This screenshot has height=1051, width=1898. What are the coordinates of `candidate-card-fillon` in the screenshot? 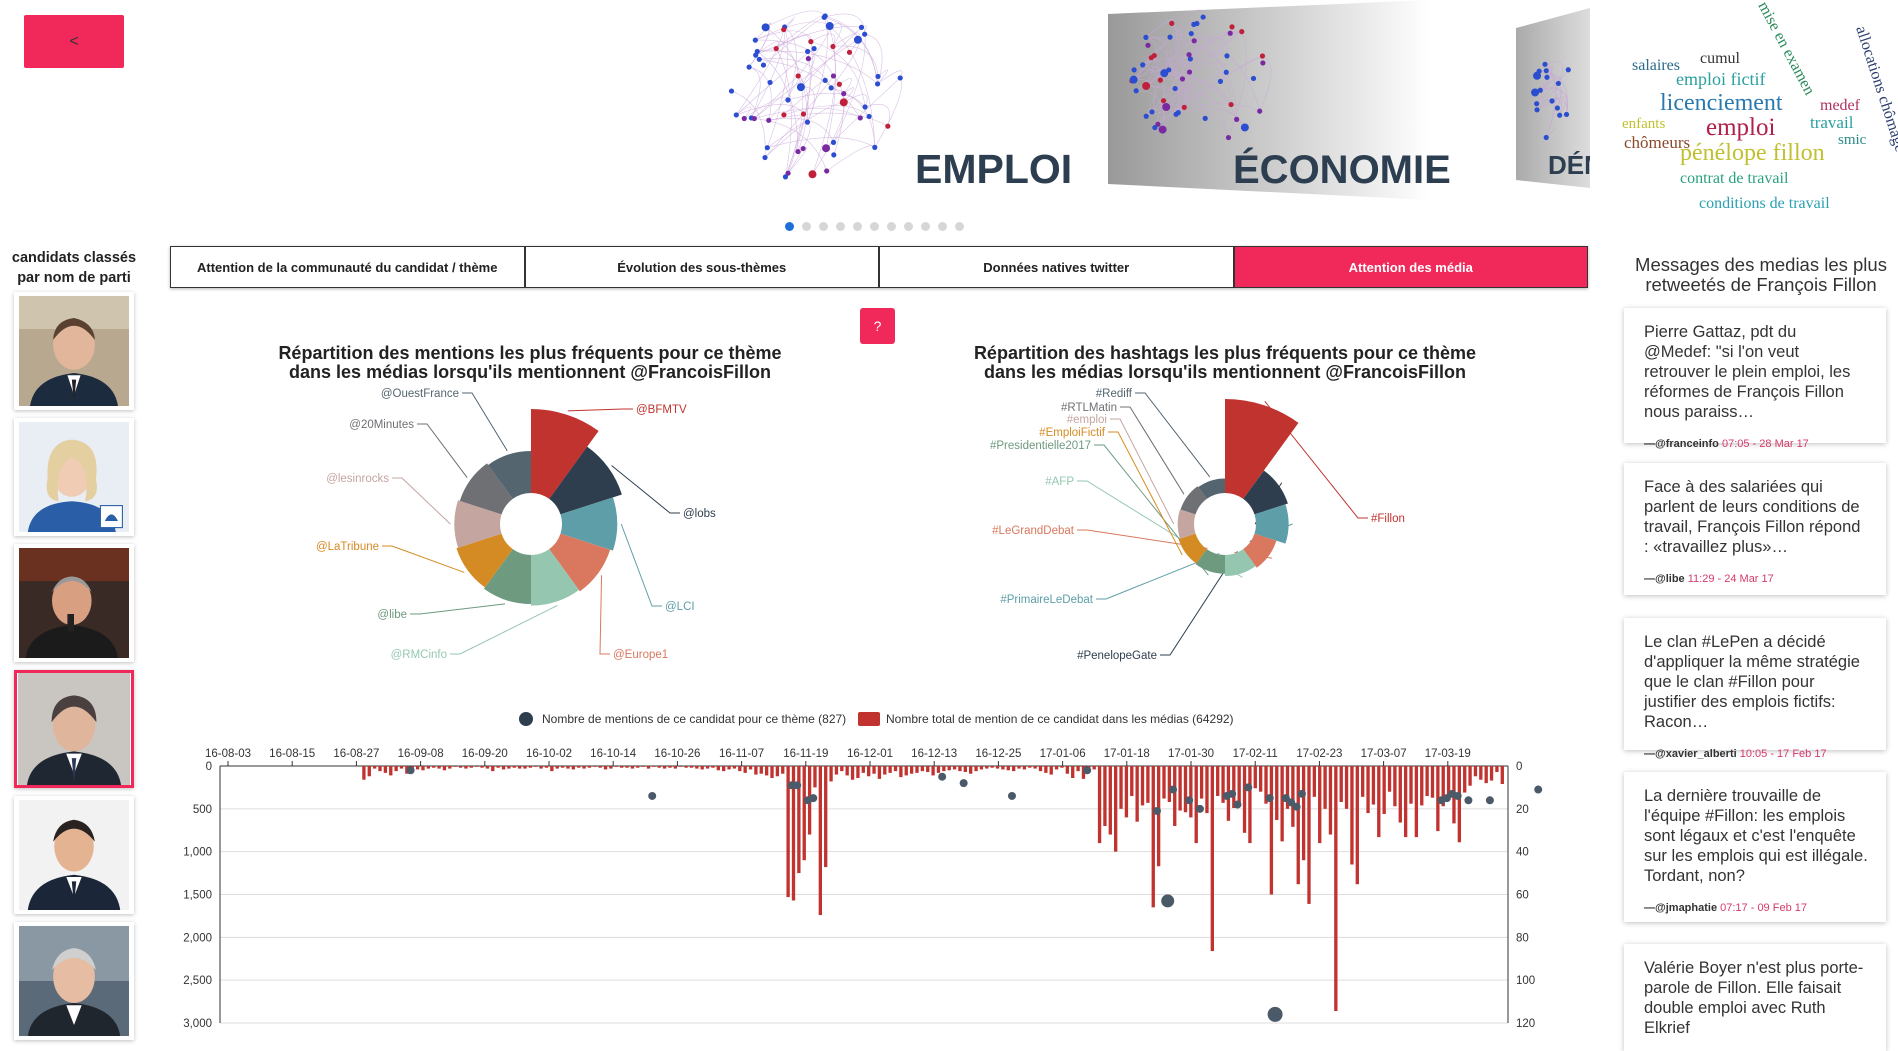 It's located at (74, 729).